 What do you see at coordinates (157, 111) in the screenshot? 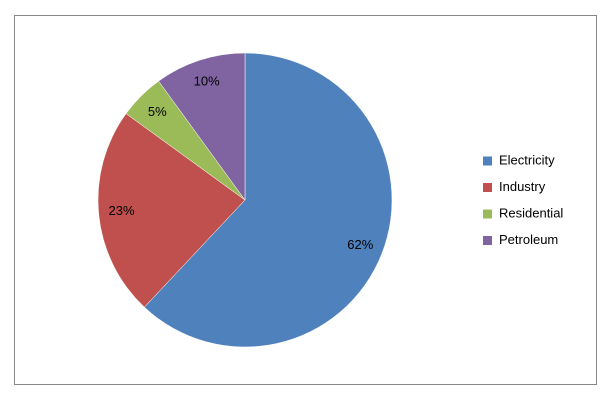
I see `data-label: 5%` at bounding box center [157, 111].